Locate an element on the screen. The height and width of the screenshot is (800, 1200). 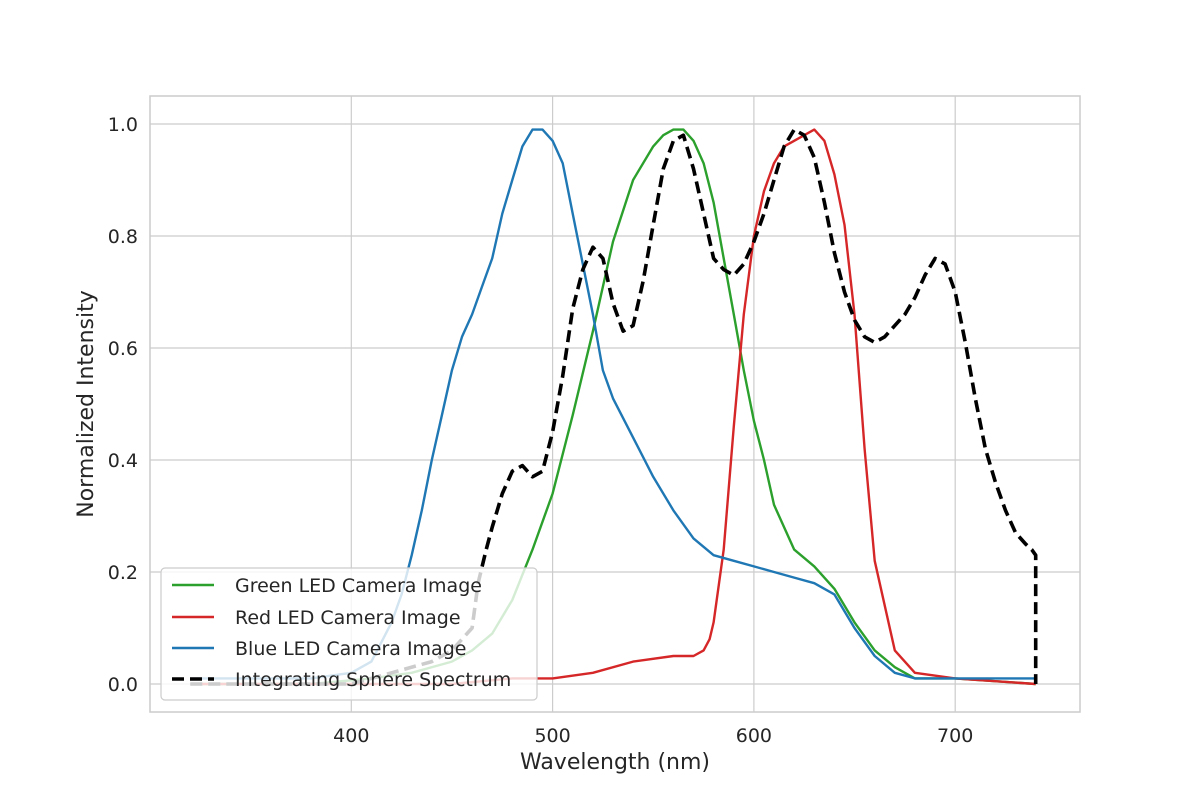
y-tick-label: 0.4 is located at coordinates (123, 461).